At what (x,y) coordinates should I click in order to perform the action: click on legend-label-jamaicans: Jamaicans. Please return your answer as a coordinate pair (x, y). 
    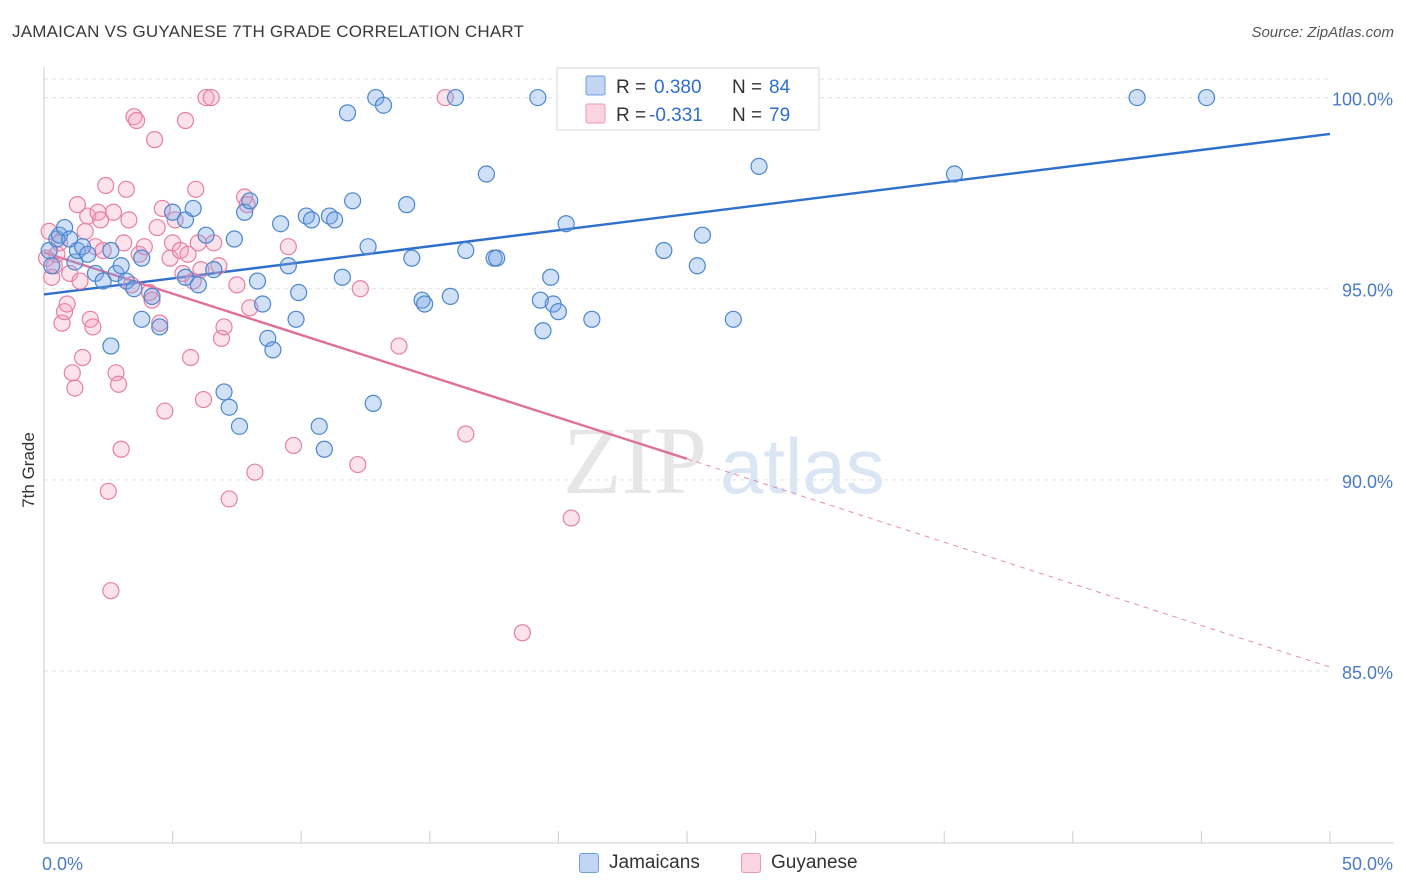
    Looking at the image, I should click on (654, 862).